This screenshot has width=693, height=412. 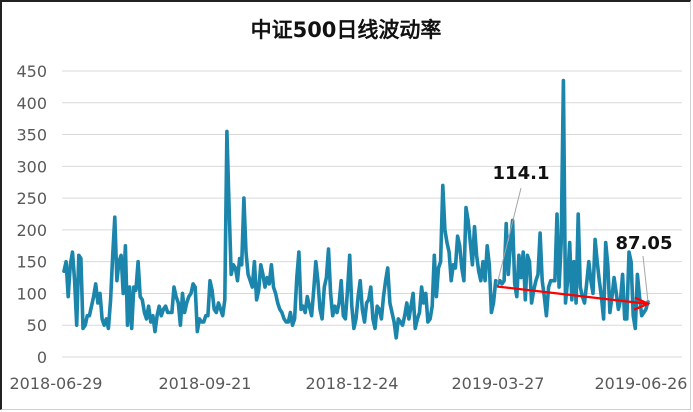 I want to click on y-tick-label: 300, so click(x=31, y=166).